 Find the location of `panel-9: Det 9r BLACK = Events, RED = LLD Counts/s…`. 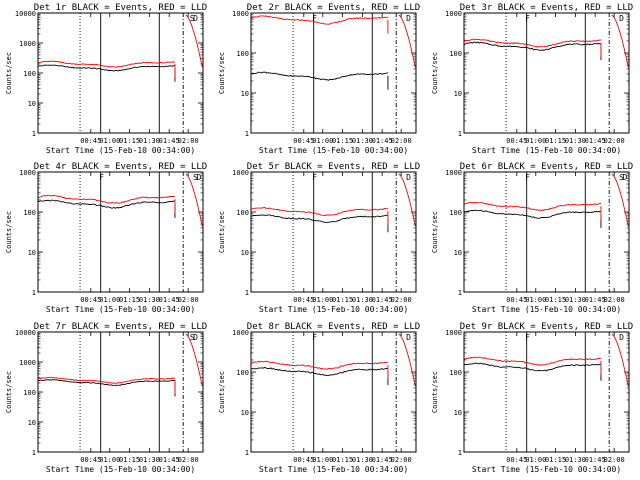

panel-9: Det 9r BLACK = Events, RED = LLD Counts/s… is located at coordinates (532, 398).